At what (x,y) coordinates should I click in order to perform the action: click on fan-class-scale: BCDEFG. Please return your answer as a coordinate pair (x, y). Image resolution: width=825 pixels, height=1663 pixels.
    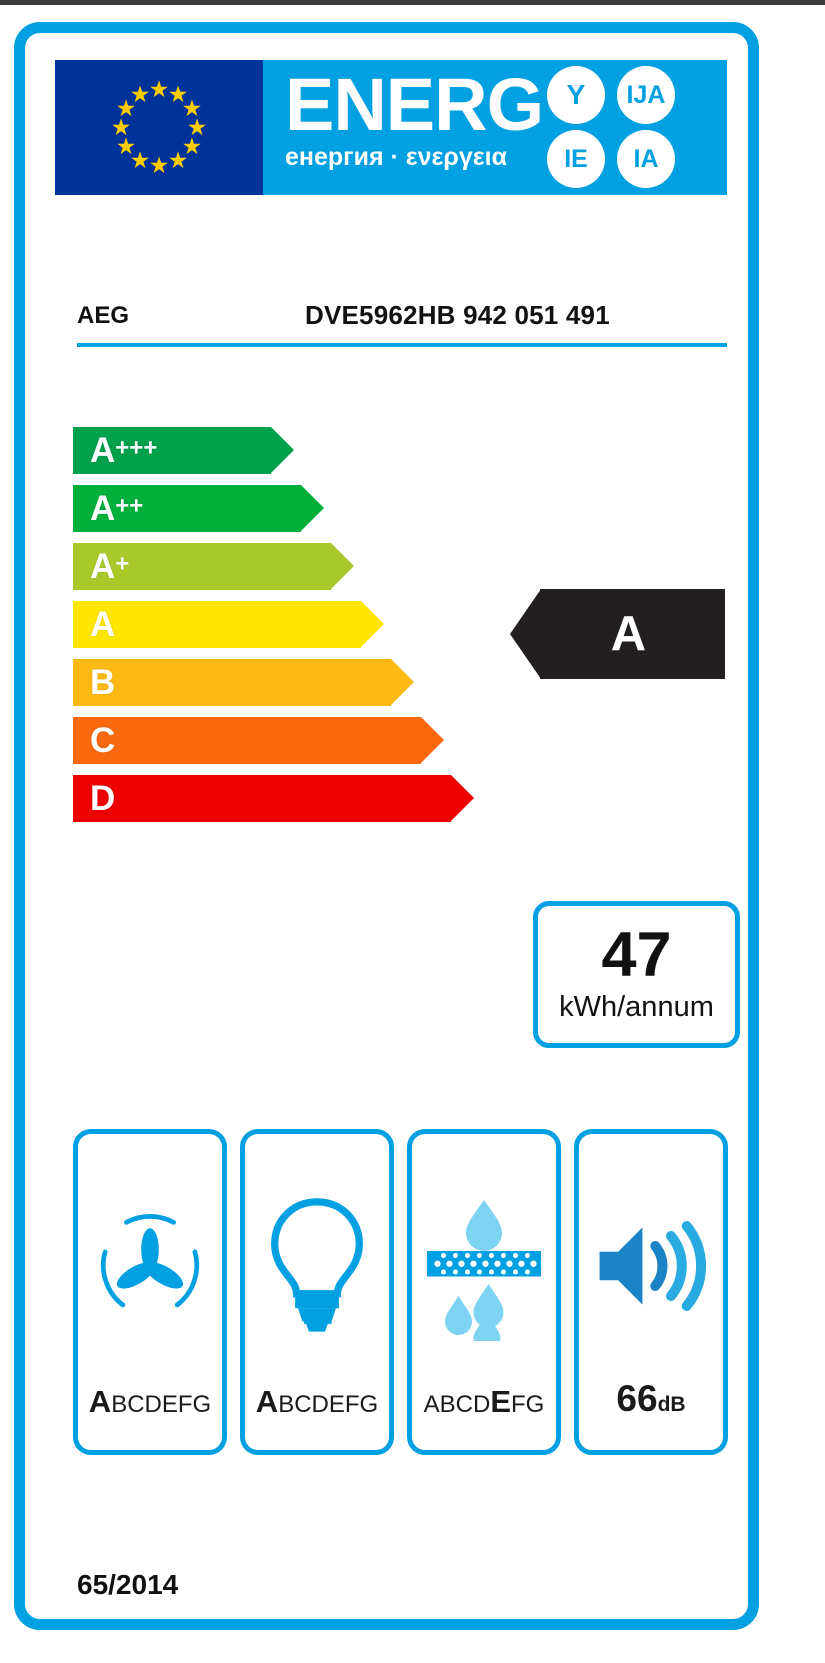
    Looking at the image, I should click on (161, 1404).